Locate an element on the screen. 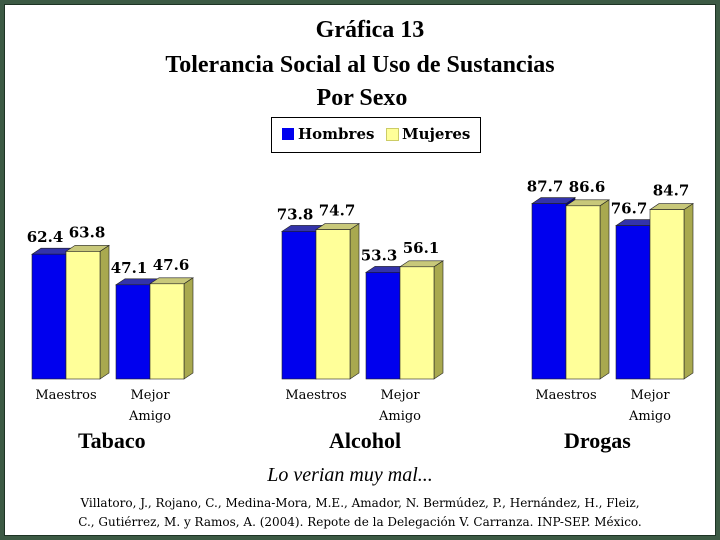 This screenshot has width=720, height=540. data-label-drogas-mejor-amigo-hombres: 76.7 is located at coordinates (629, 209).